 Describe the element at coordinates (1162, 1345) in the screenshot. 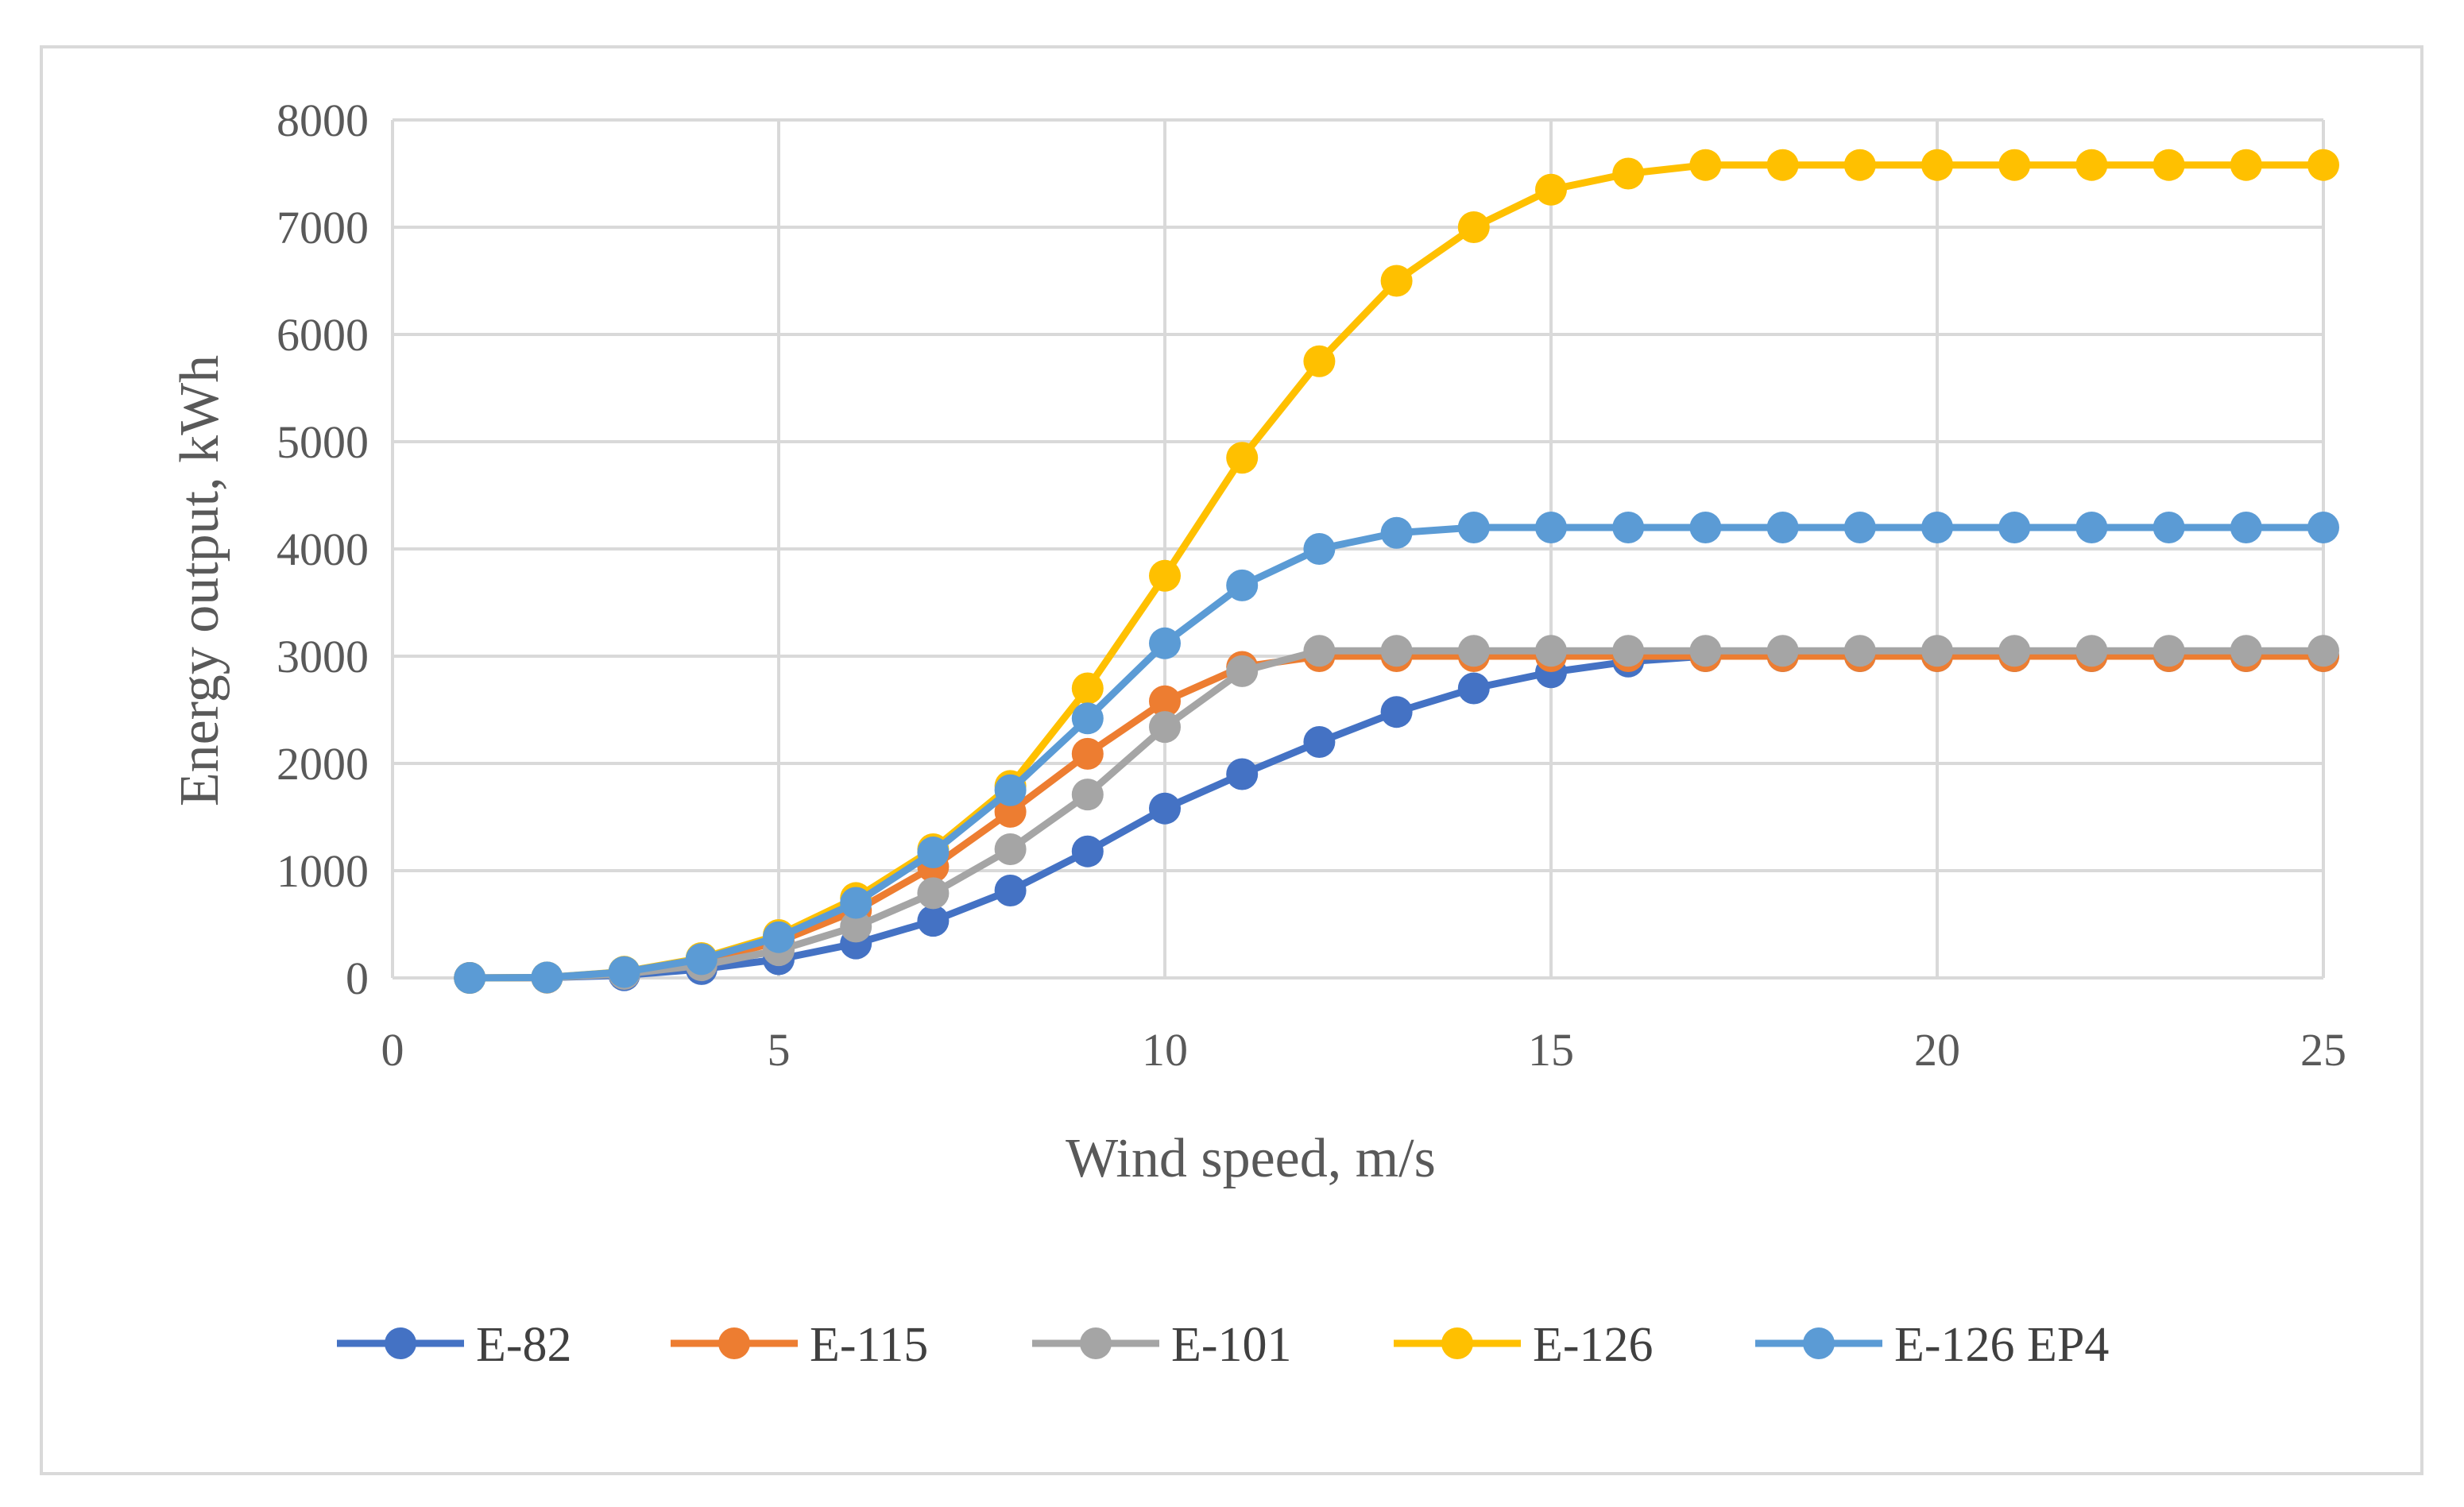

I see `legend-item: E-101` at that location.